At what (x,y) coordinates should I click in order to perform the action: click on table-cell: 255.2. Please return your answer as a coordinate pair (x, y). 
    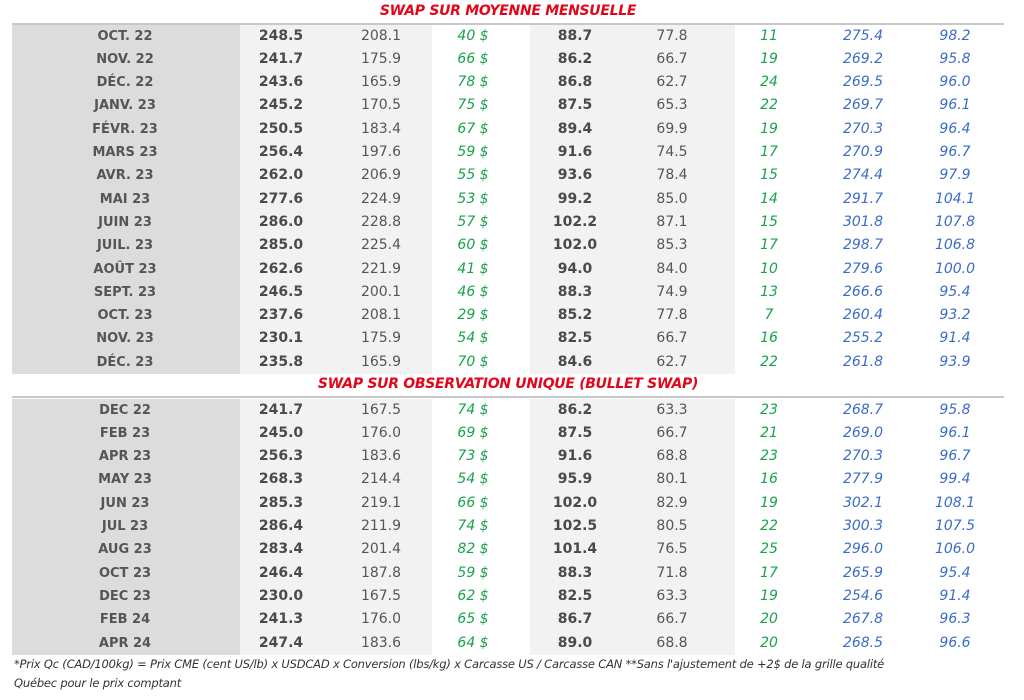
    Looking at the image, I should click on (863, 338).